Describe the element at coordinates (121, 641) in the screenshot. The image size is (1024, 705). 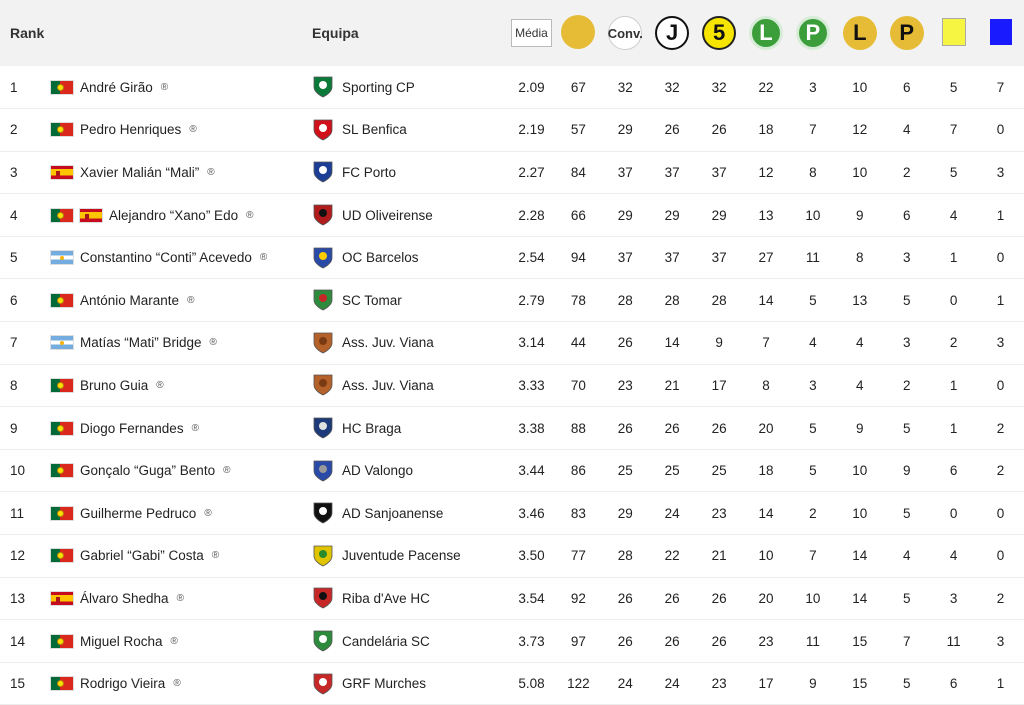
I see `player-name-link: Miguel Rocha` at that location.